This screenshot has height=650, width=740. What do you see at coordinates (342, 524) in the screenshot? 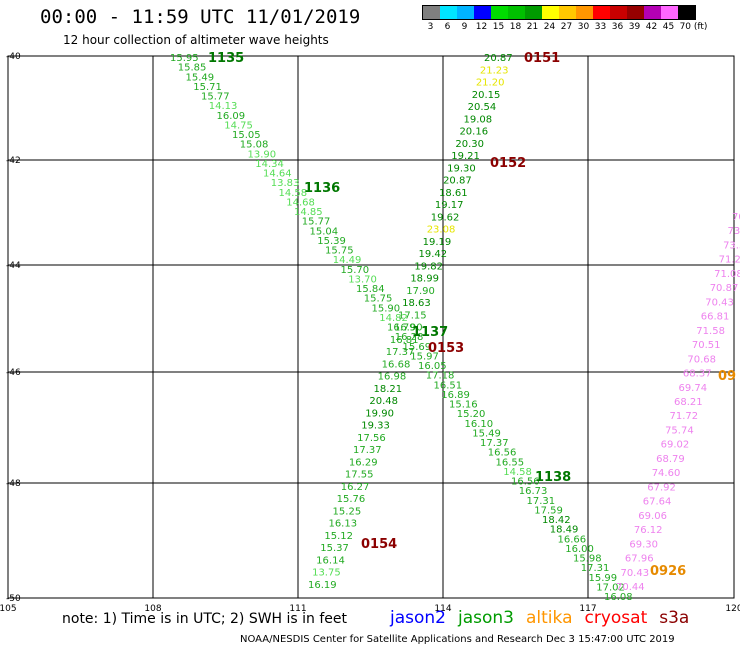
I see `swh-value-track-b: 16.13` at bounding box center [342, 524].